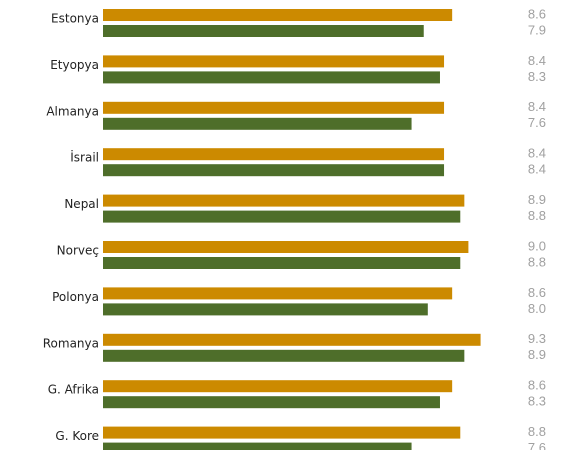 Image resolution: width=578 pixels, height=450 pixels. Describe the element at coordinates (537, 338) in the screenshot. I see `value-label: 9.3` at that location.